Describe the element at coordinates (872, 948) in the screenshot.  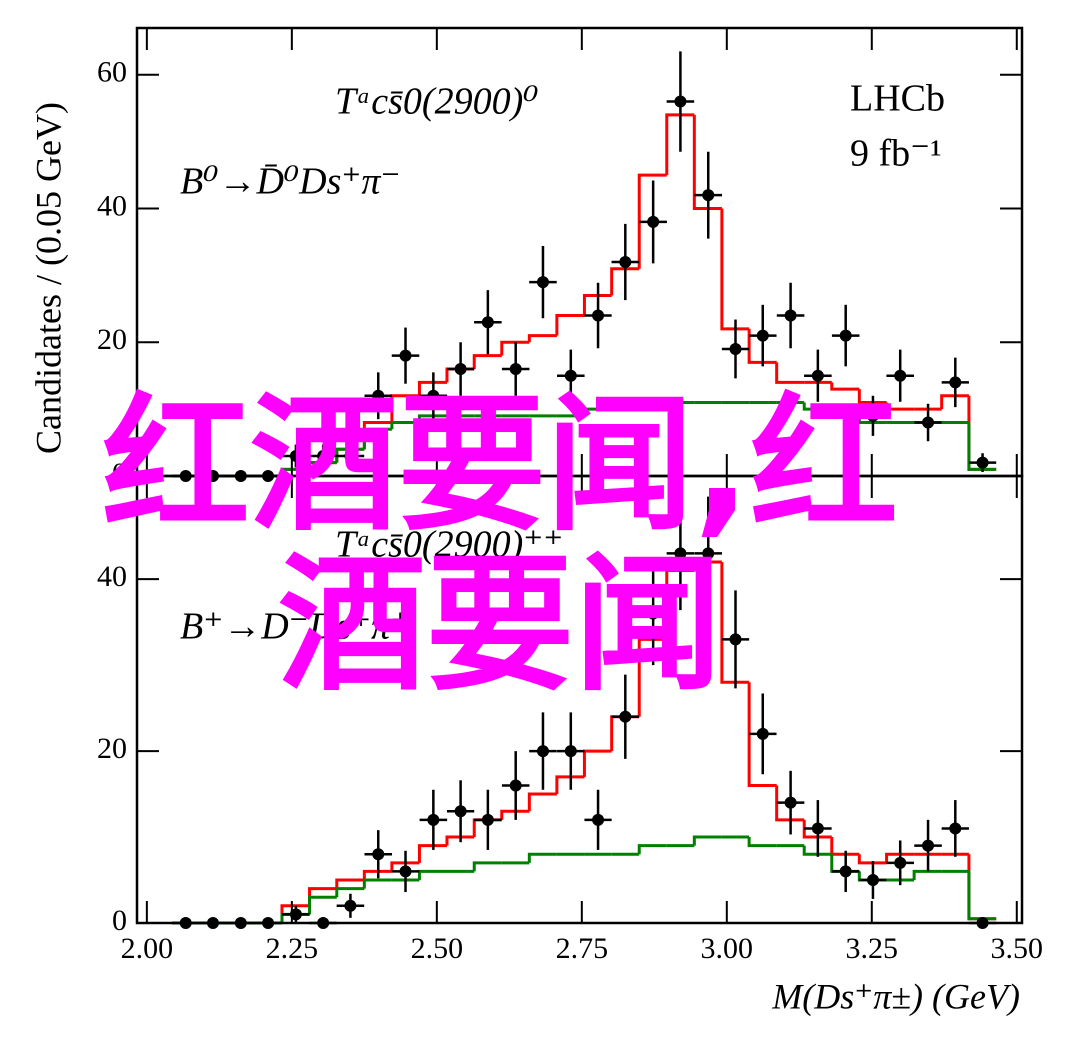
I see `x-tick-label: 3.25` at that location.